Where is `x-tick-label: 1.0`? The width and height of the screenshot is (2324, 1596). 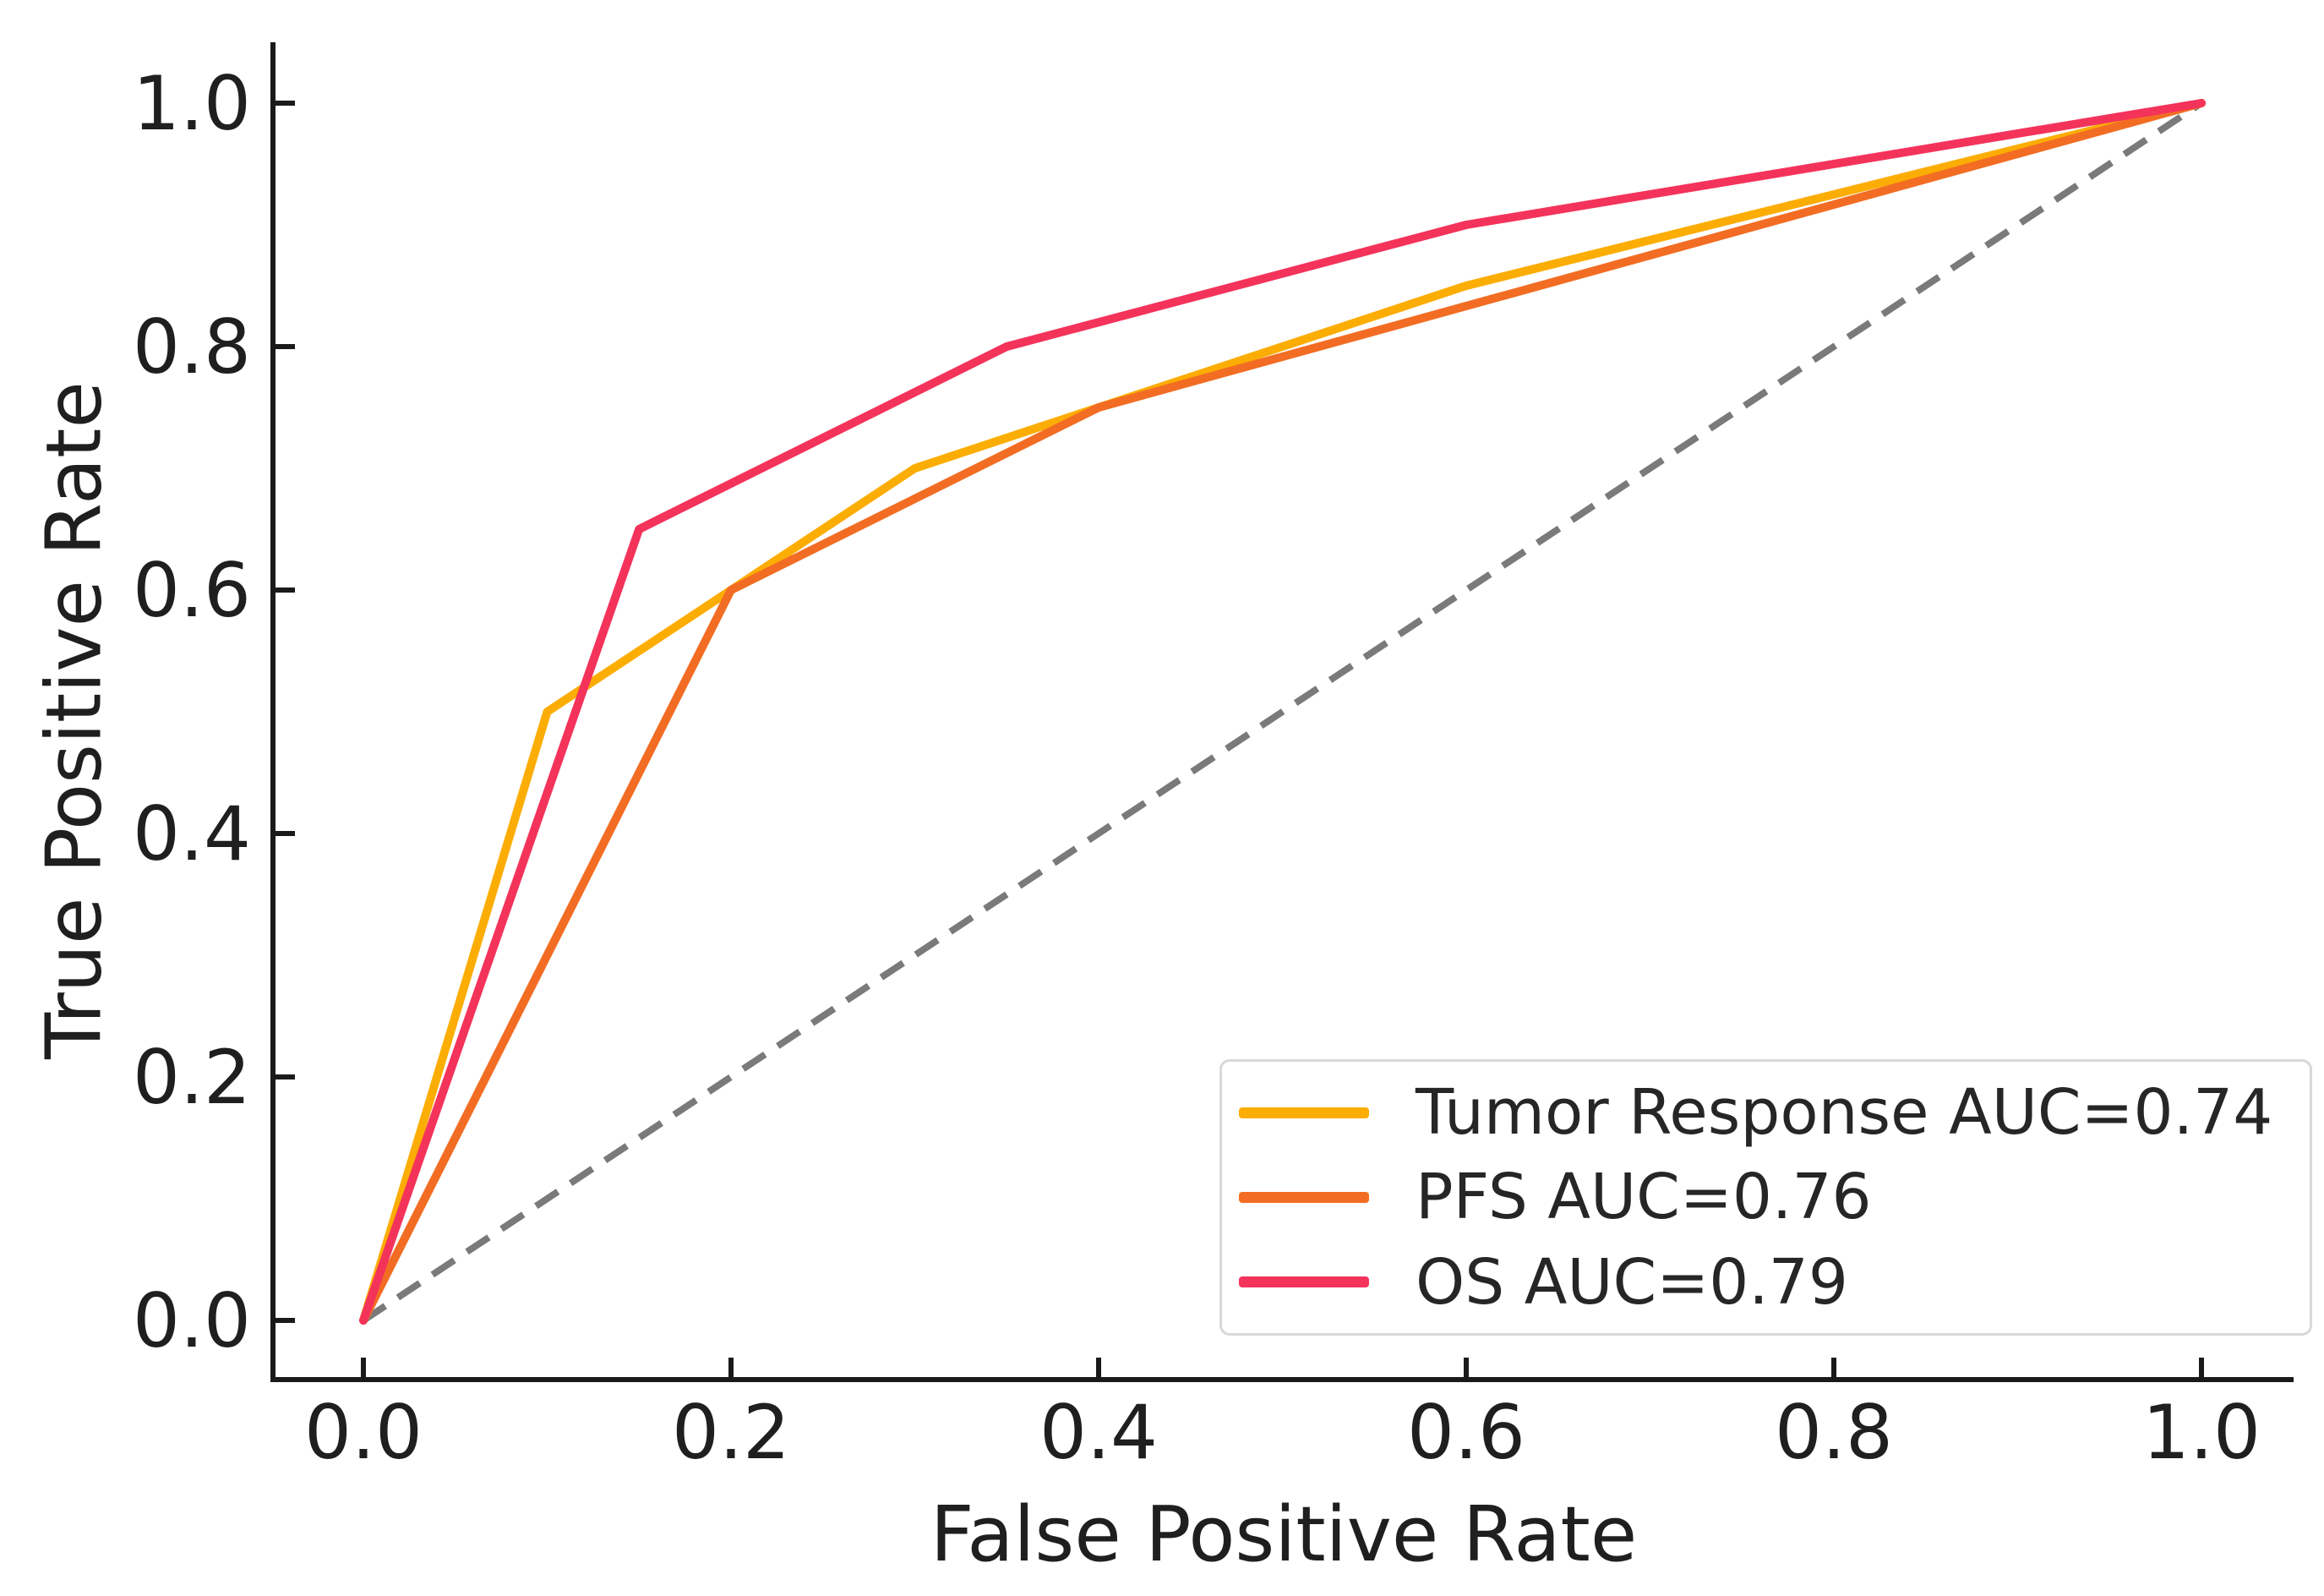 x-tick-label: 1.0 is located at coordinates (2201, 1432).